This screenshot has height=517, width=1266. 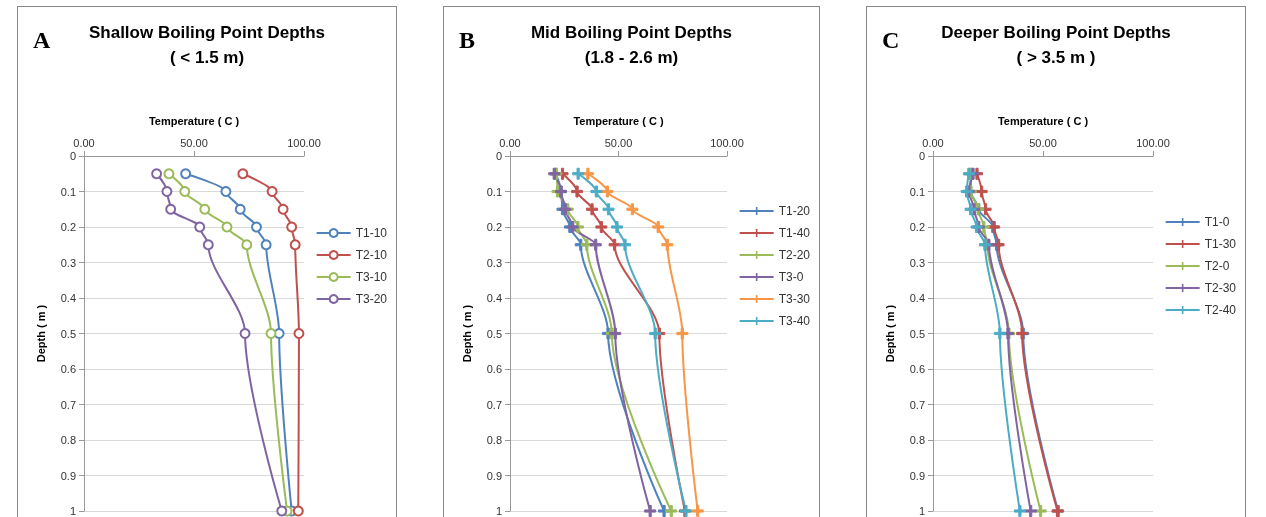 I want to click on chart-subtitle: (1.8 - 2.6 m), so click(x=631, y=57).